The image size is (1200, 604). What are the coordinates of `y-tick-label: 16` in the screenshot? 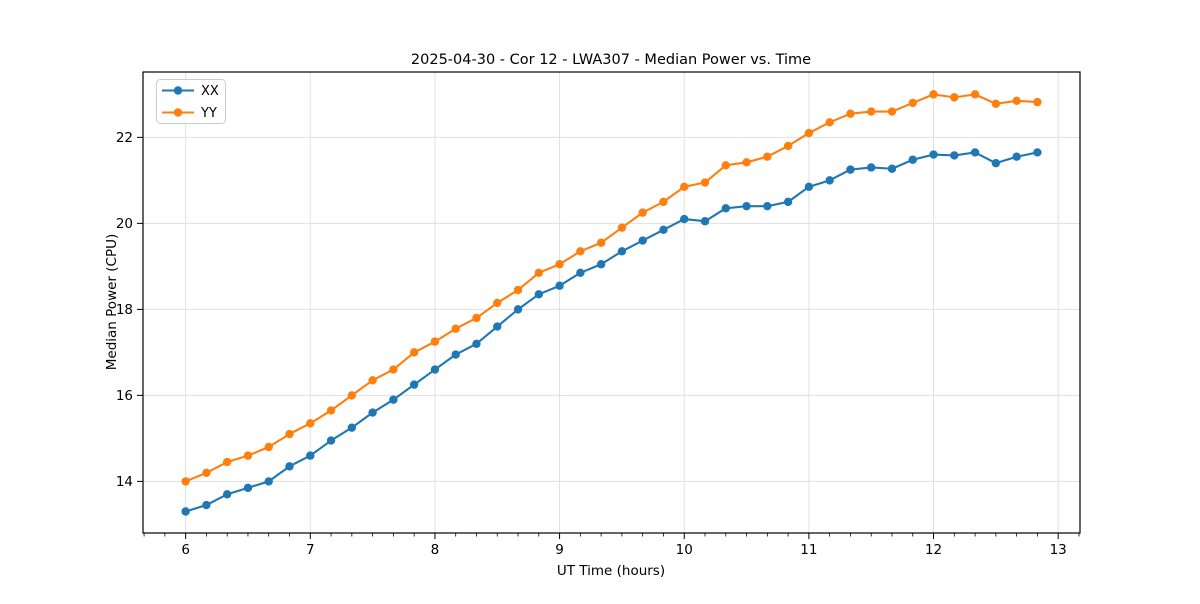 It's located at (124, 396).